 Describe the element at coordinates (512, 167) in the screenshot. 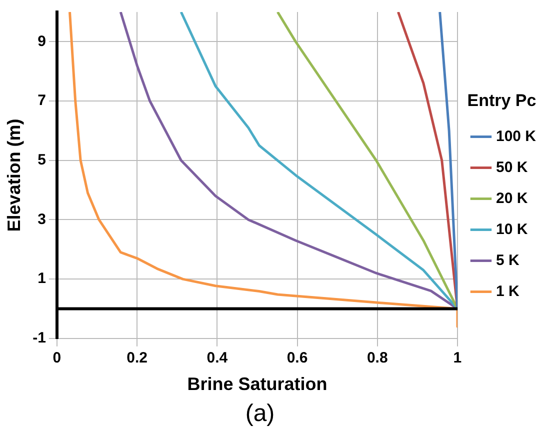

I see `legend-label: 50 K` at that location.